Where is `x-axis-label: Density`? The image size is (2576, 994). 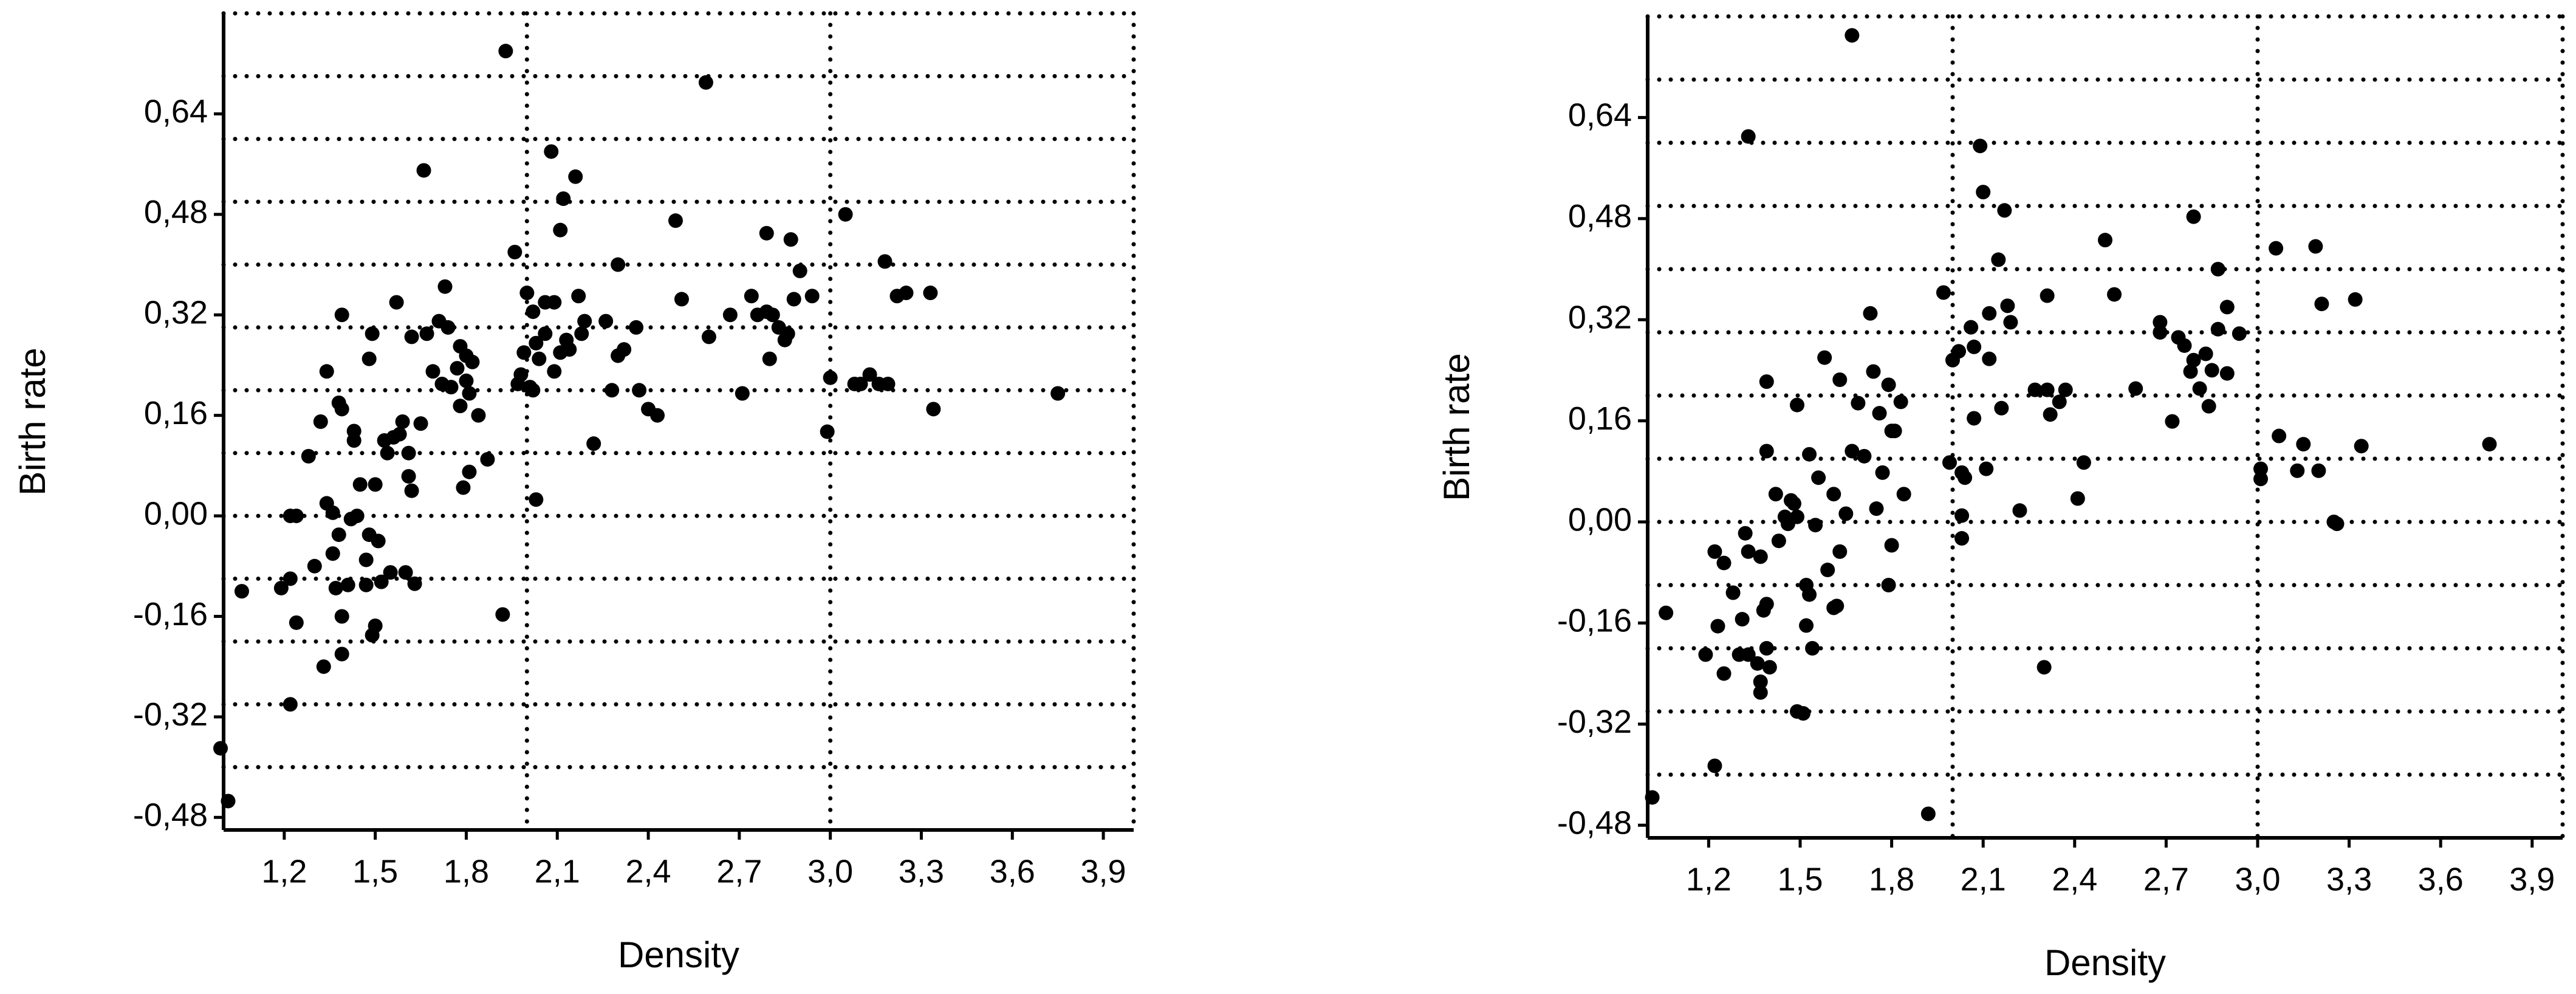 x-axis-label: Density is located at coordinates (679, 954).